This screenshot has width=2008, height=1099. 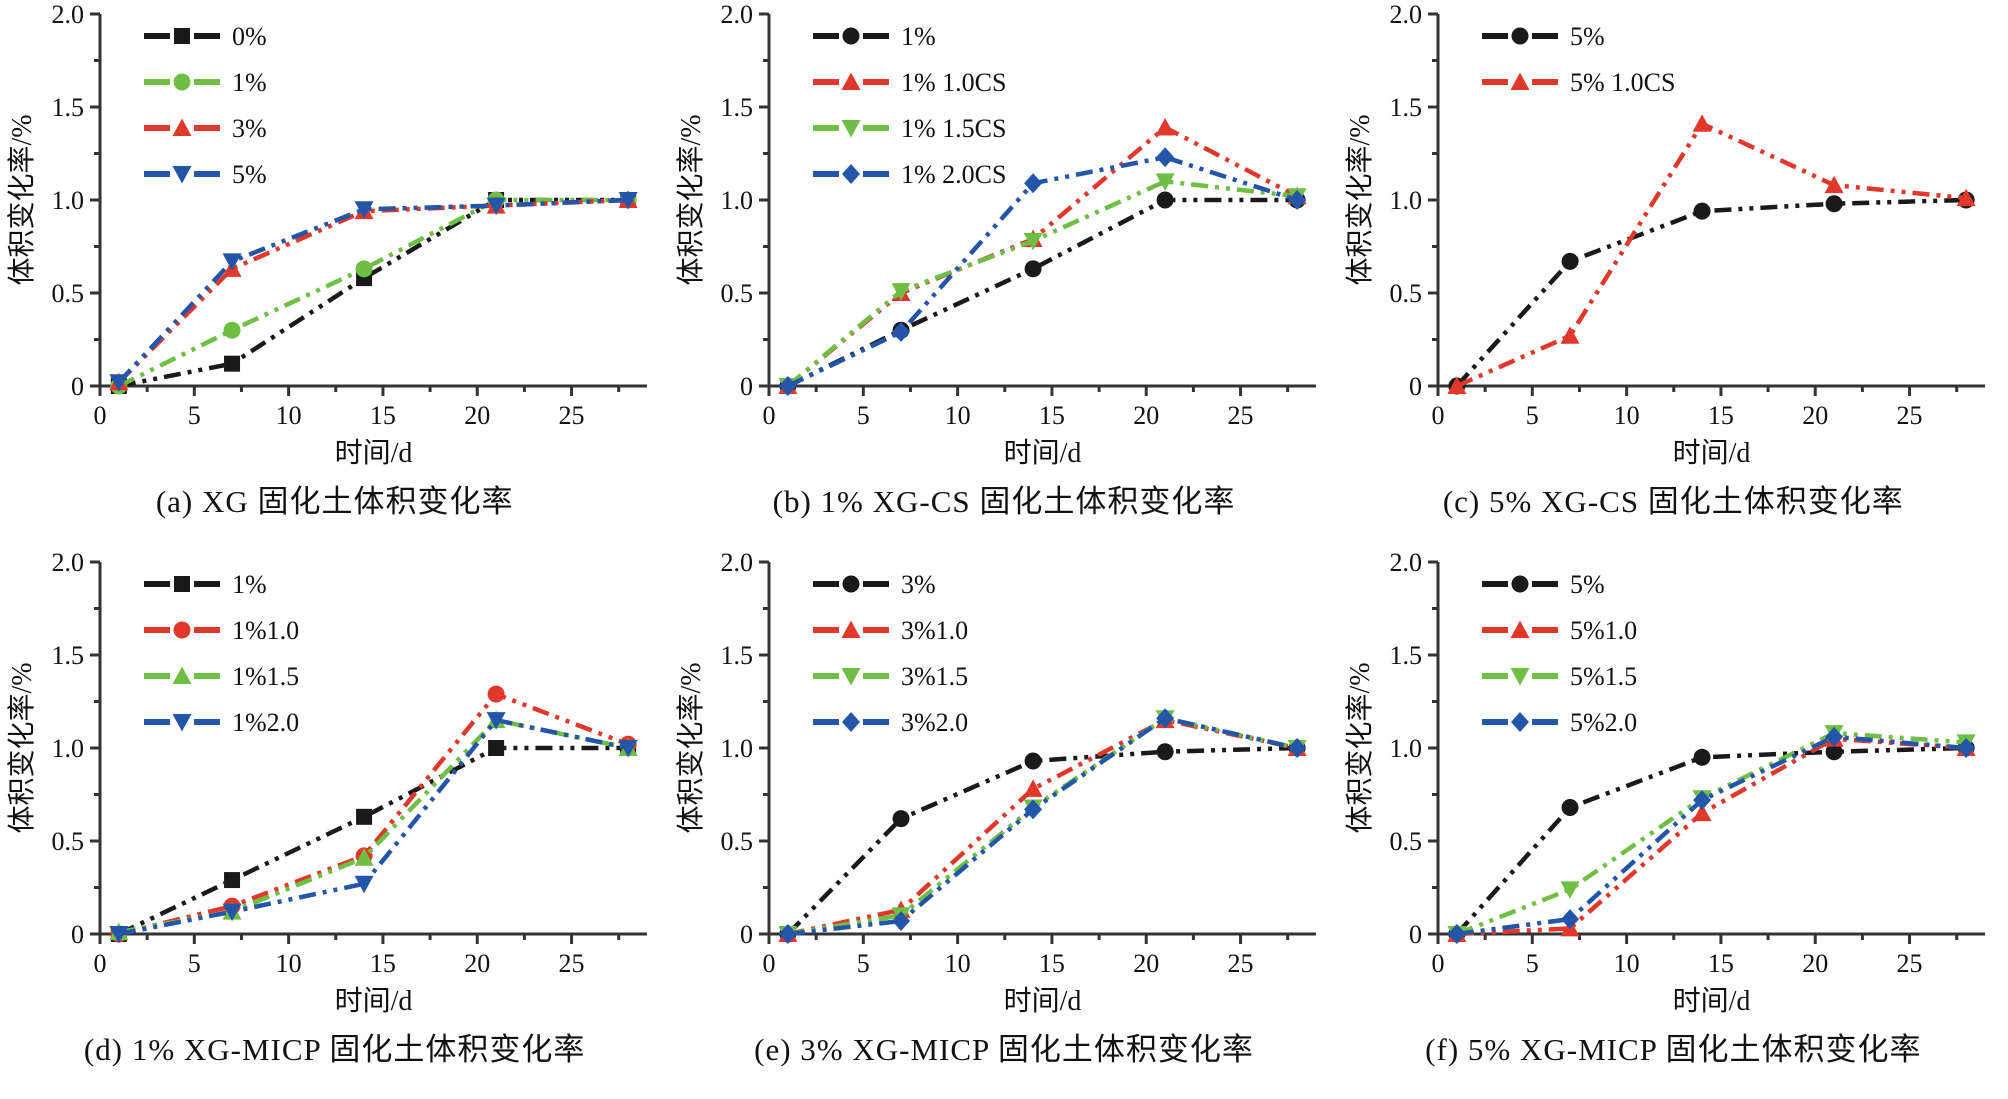 I want to click on series-1% 1.5CS, so click(x=1042, y=284).